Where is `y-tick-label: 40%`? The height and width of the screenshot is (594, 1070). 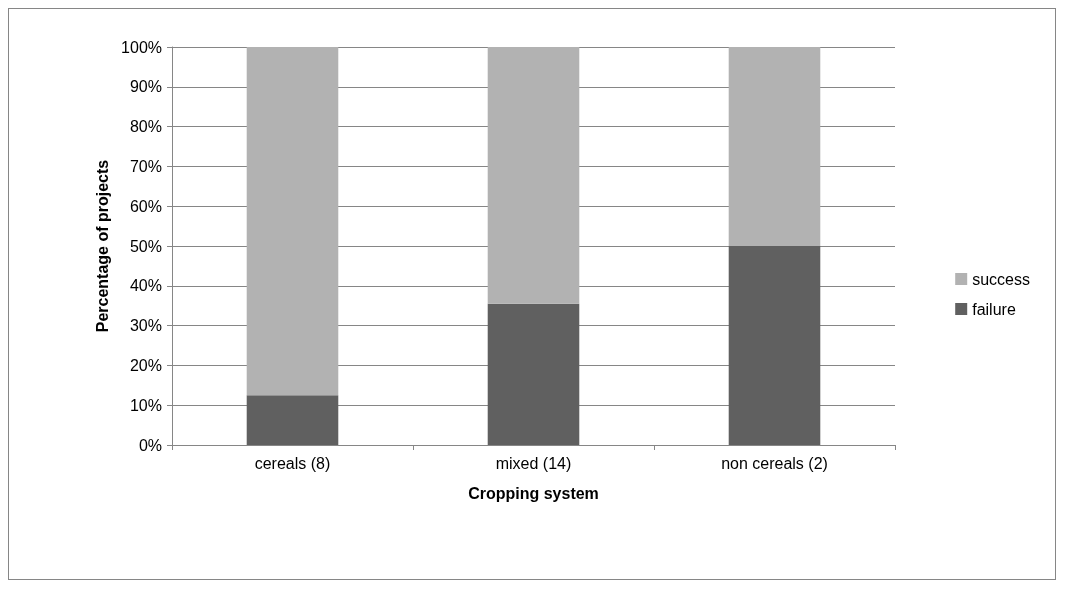 y-tick-label: 40% is located at coordinates (145, 286).